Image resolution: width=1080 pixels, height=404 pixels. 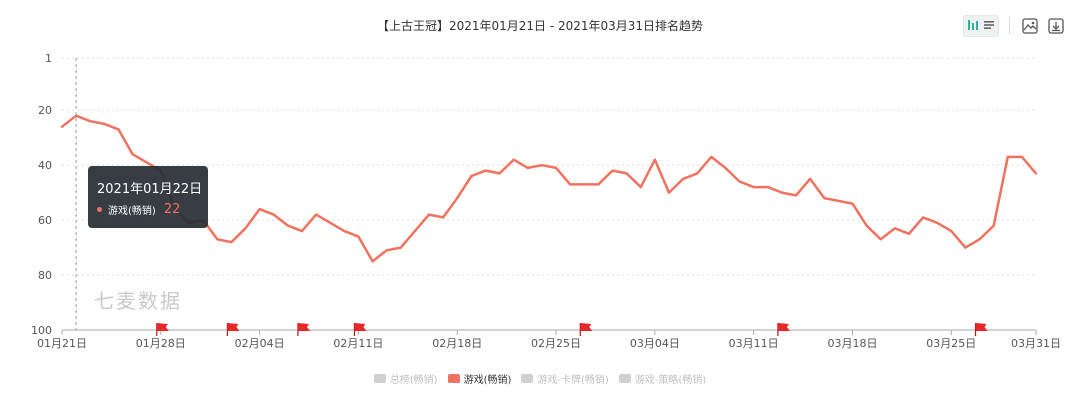 I want to click on y-tick-label: 80, so click(x=45, y=275).